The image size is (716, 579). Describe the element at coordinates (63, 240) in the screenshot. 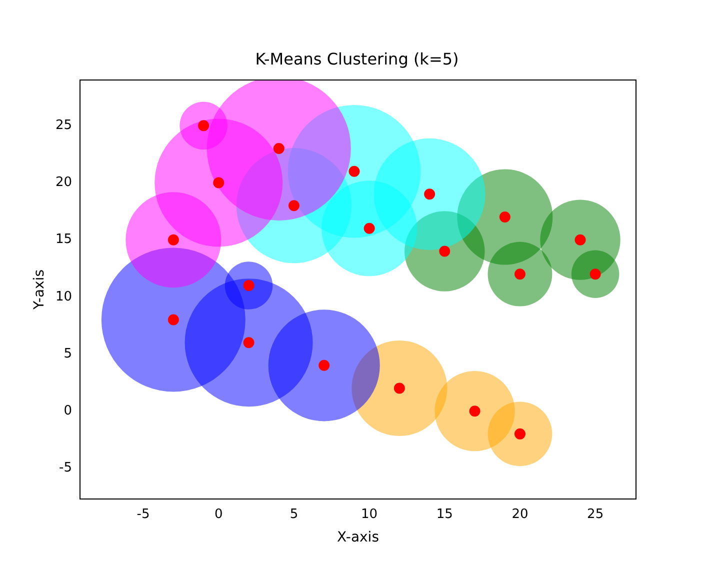

I see `y-tick-label: 15` at that location.